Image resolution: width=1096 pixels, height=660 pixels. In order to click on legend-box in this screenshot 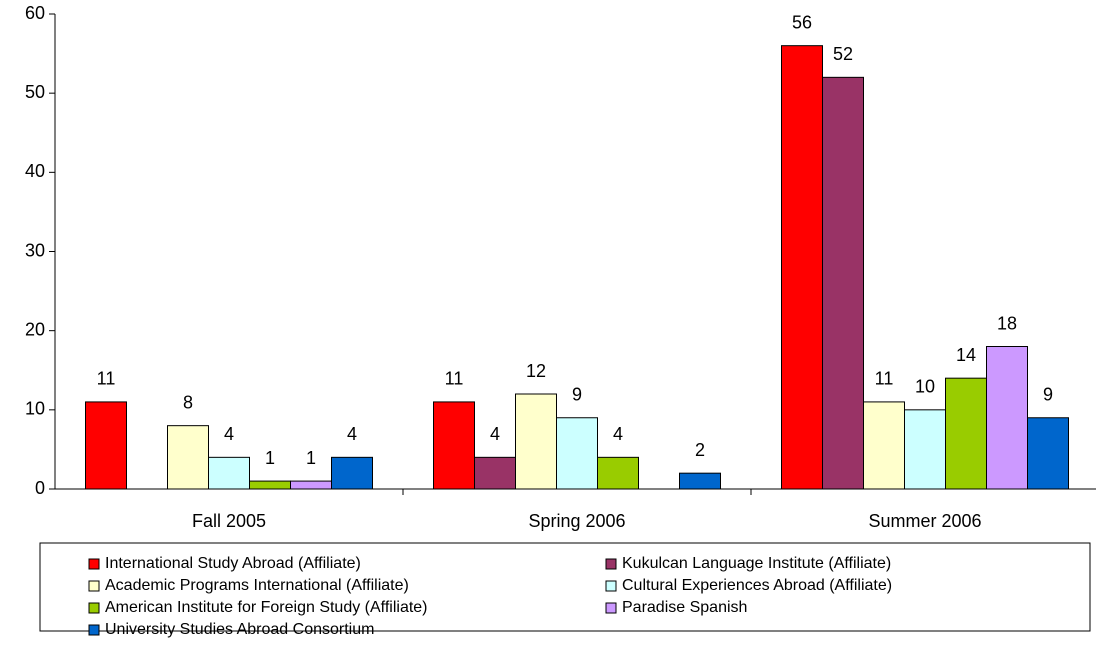, I will do `click(565, 587)`.